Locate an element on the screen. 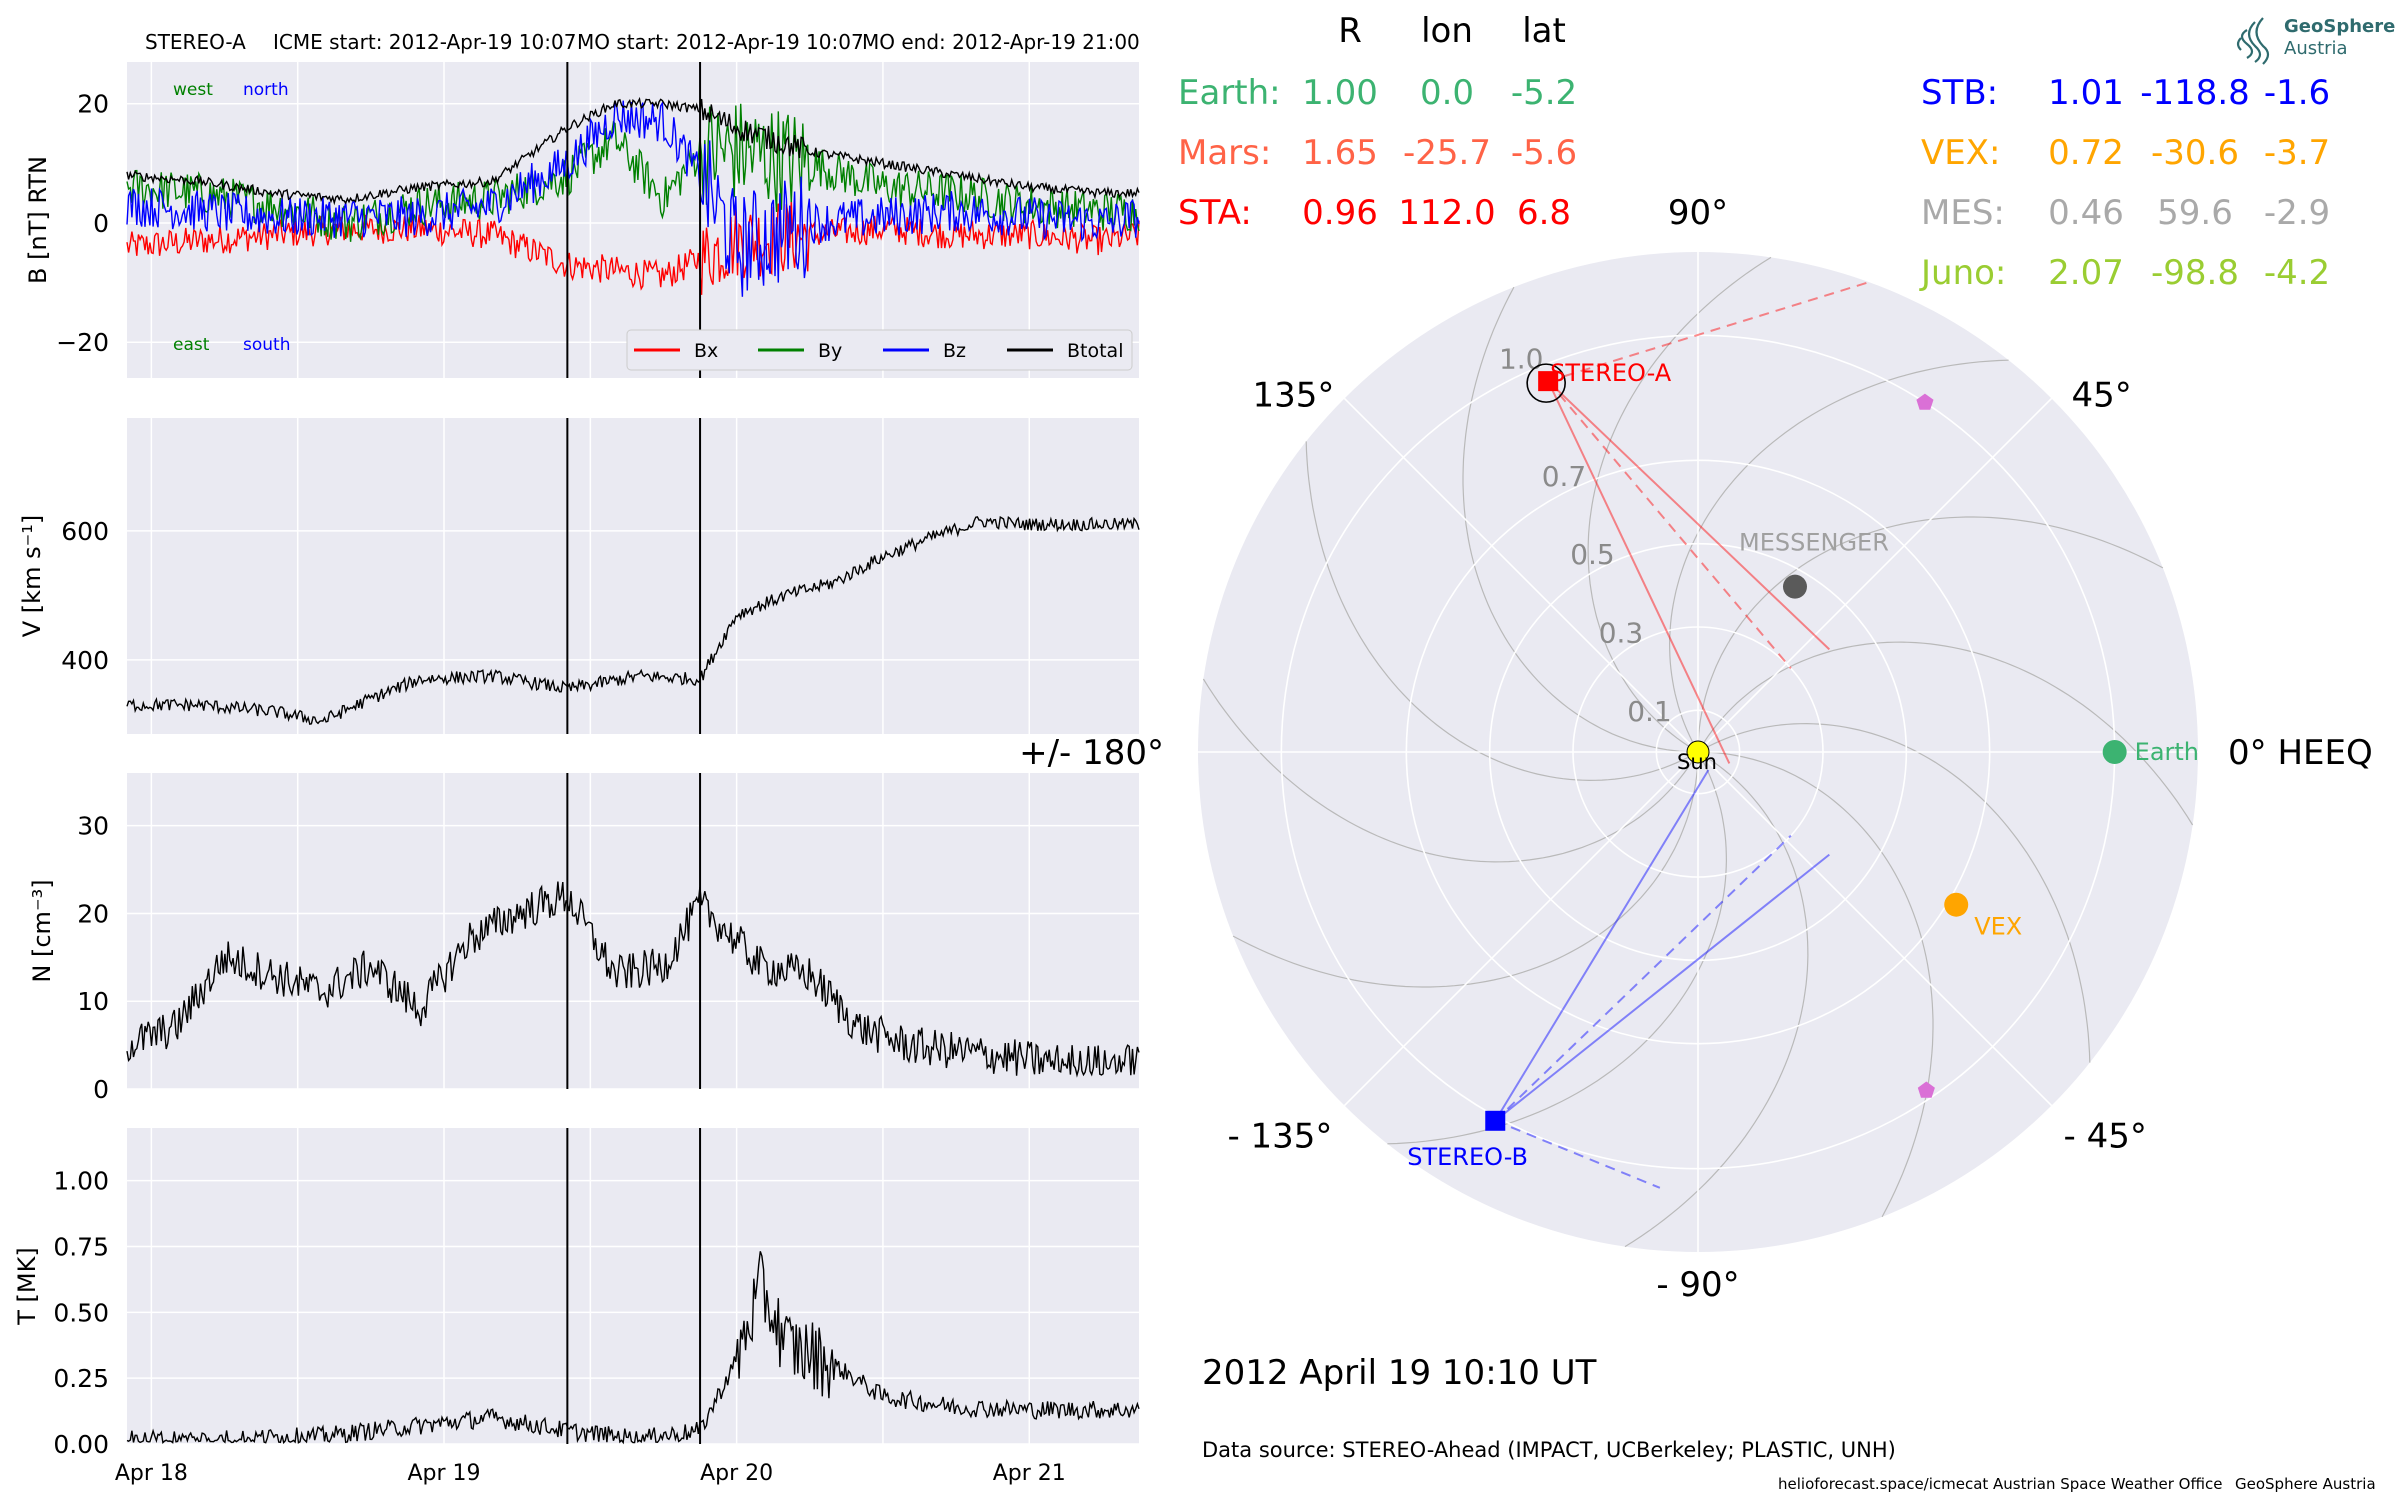 The width and height of the screenshot is (2400, 1500). position-value-r: 1.01 is located at coordinates (2086, 93).